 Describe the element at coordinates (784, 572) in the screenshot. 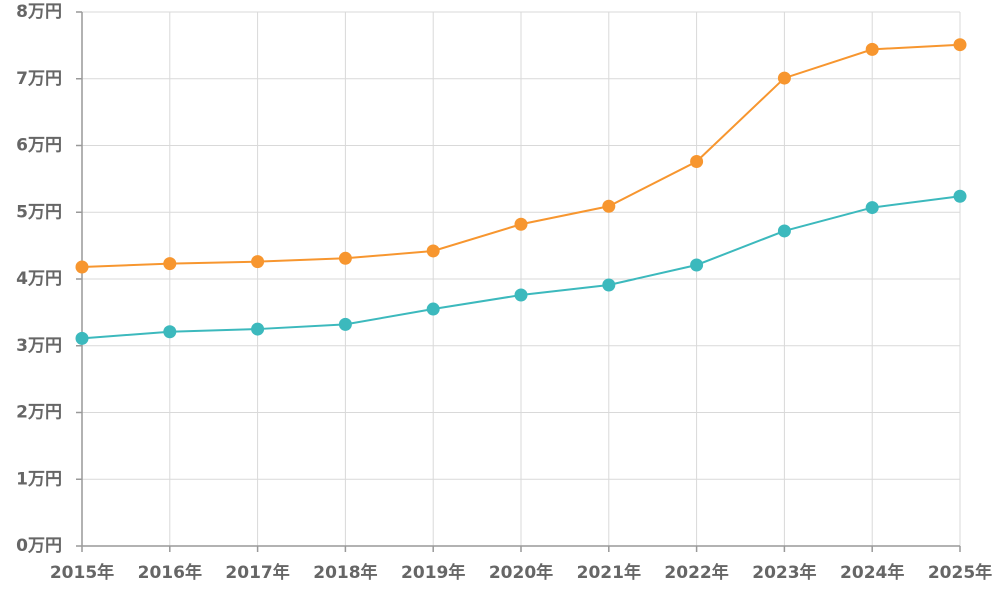

I see `x-tick-label: 2023年` at that location.